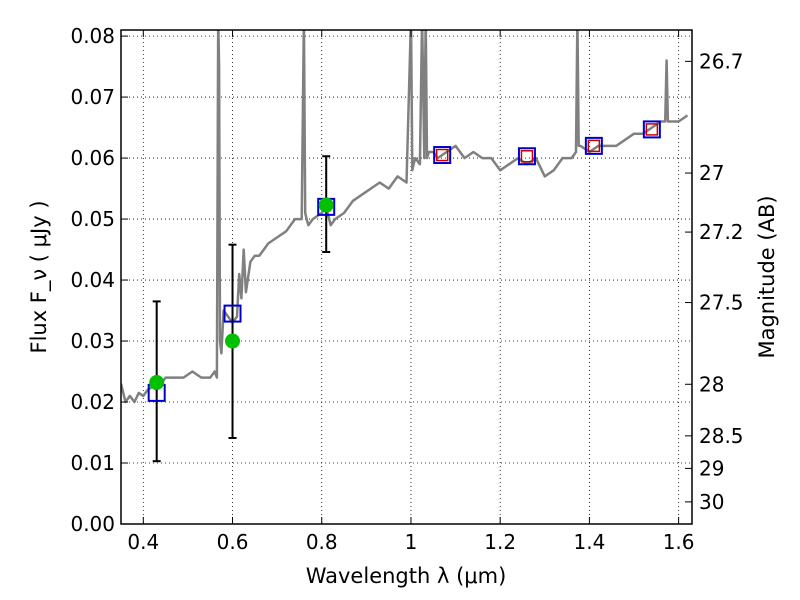  I want to click on mag-tick-label-4: 28, so click(711, 384).